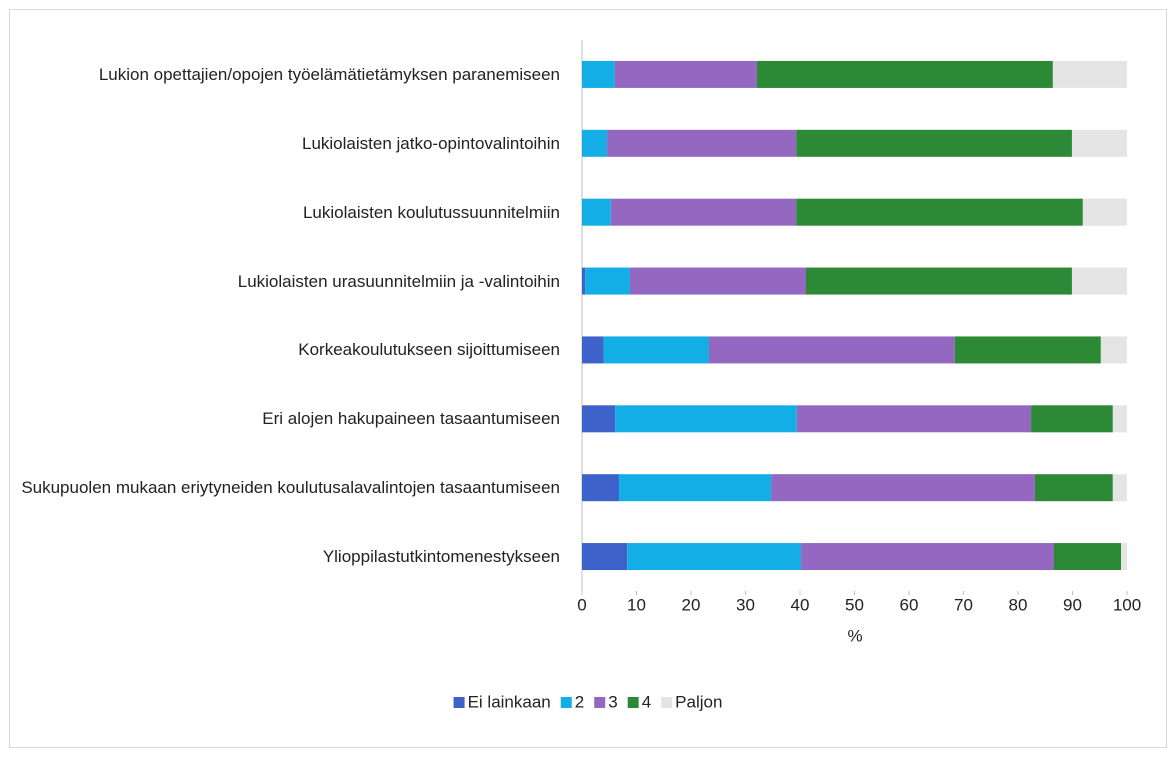 This screenshot has width=1176, height=758. What do you see at coordinates (691, 604) in the screenshot?
I see `x-tick-label: 20` at bounding box center [691, 604].